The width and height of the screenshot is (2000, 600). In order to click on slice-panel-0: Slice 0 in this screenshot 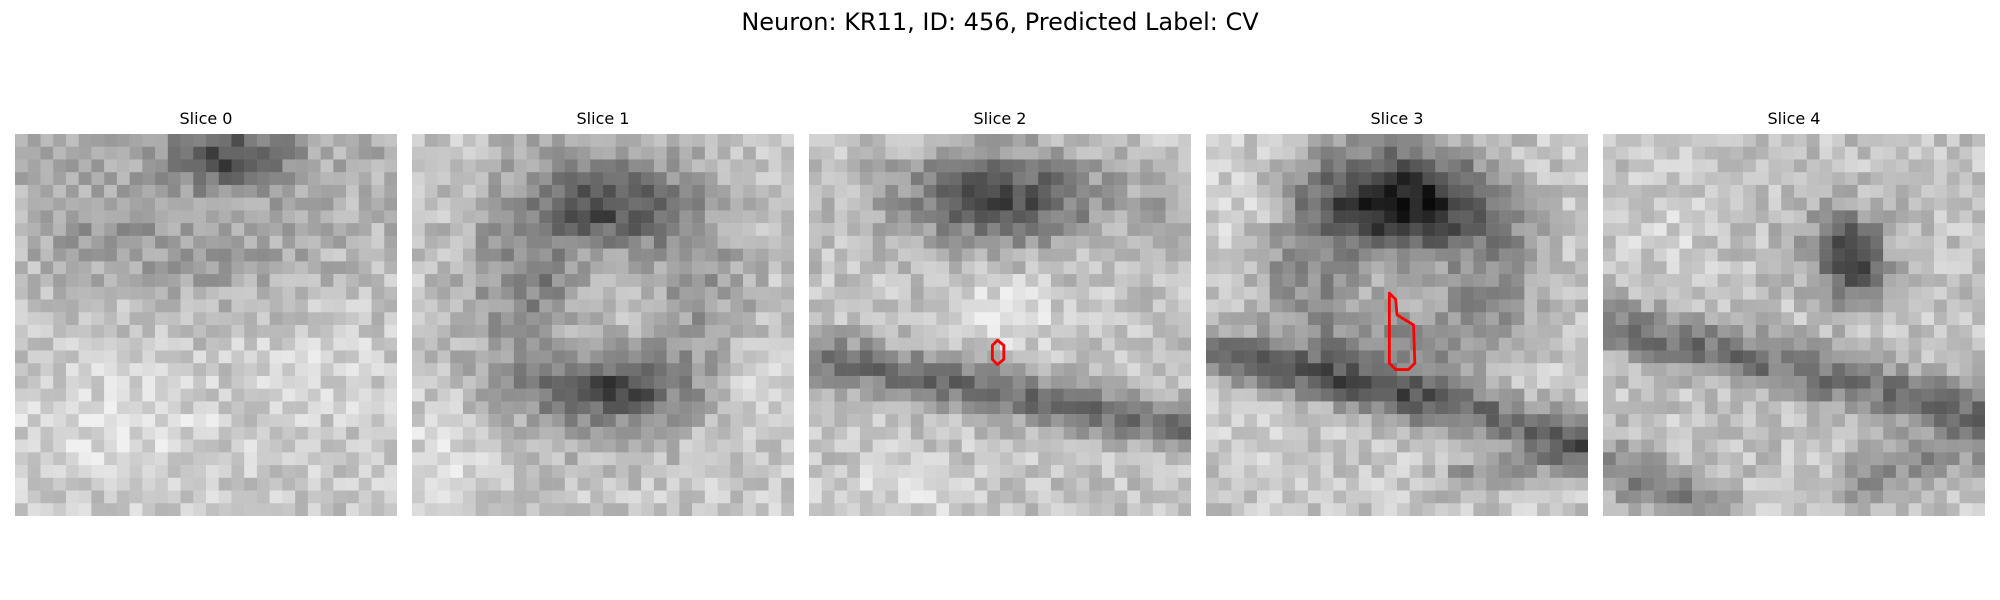, I will do `click(206, 312)`.